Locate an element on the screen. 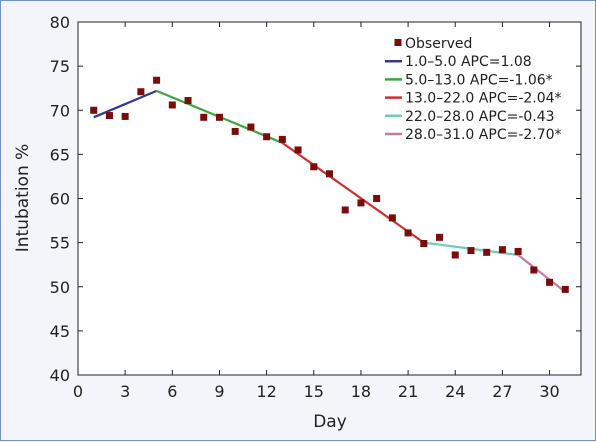  x-tick-label: 9 is located at coordinates (219, 391).